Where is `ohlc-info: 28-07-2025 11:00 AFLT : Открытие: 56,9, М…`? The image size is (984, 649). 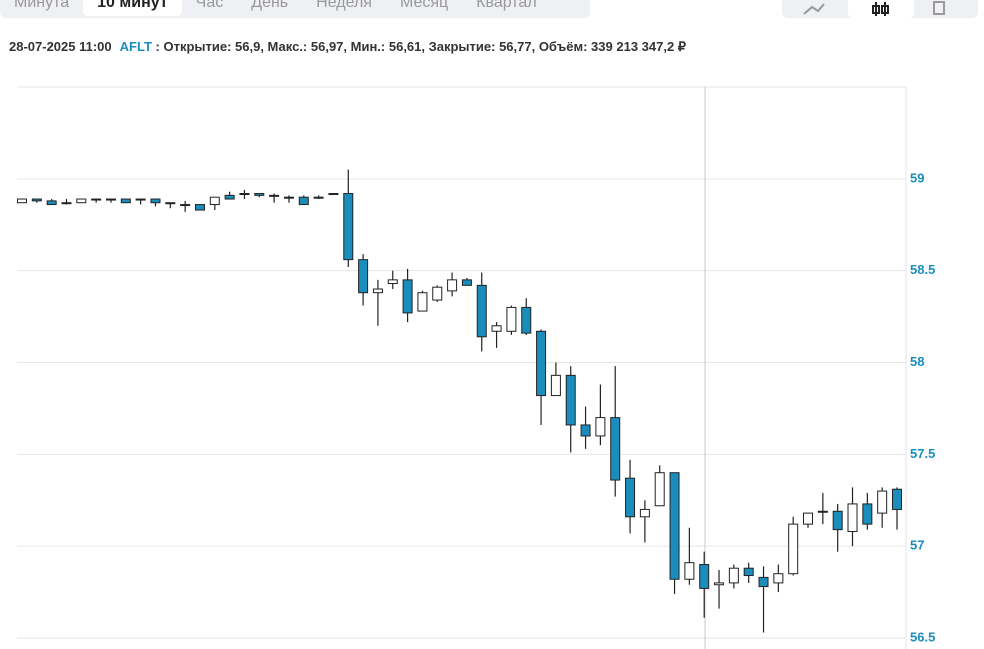 ohlc-info: 28-07-2025 11:00 AFLT : Открытие: 56,9, М… is located at coordinates (347, 47).